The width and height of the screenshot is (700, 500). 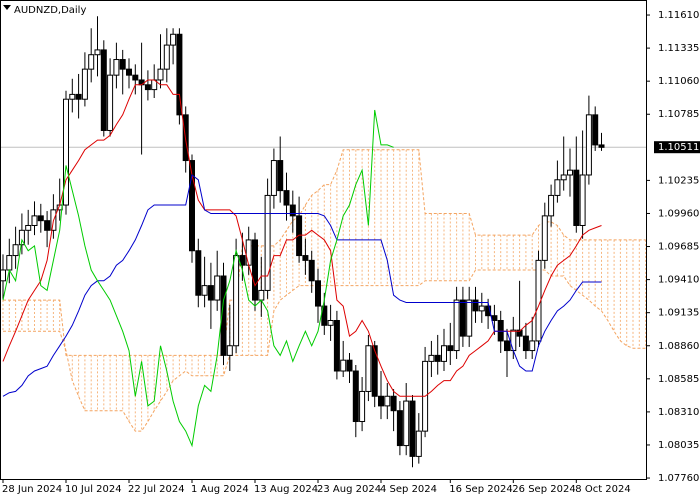 I want to click on x-tick-label: 28 Jun 2024, so click(x=32, y=489).